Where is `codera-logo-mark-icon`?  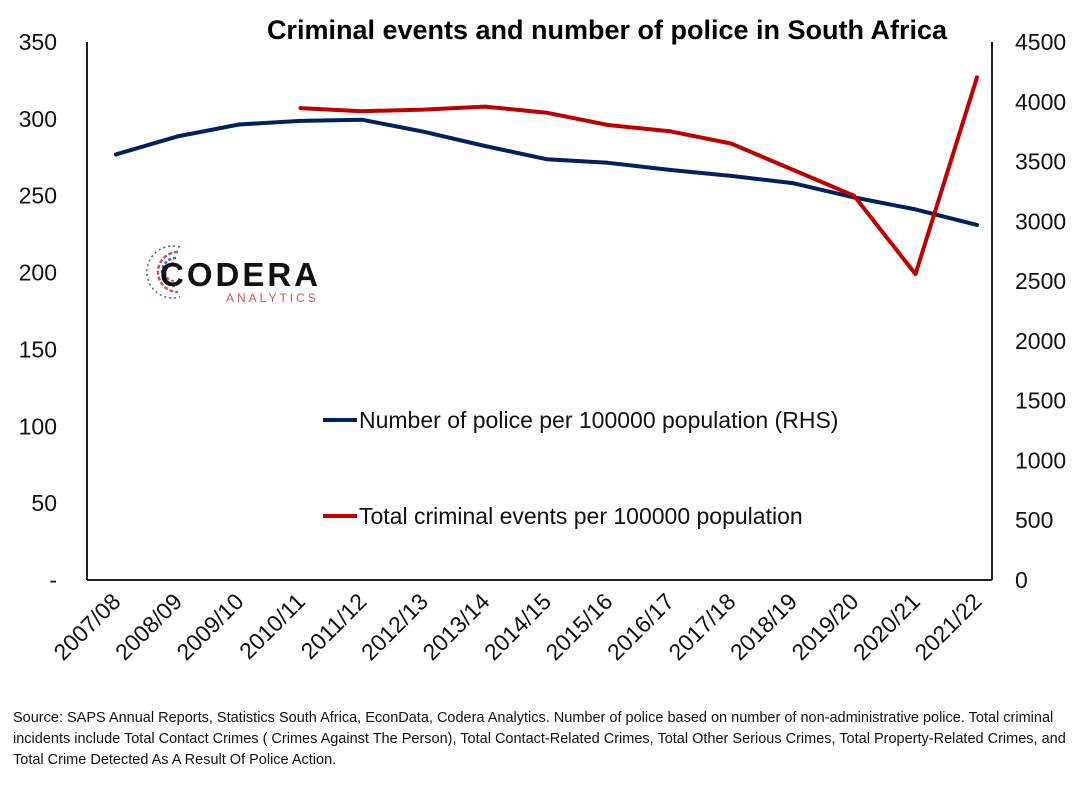
codera-logo-mark-icon is located at coordinates (163, 272).